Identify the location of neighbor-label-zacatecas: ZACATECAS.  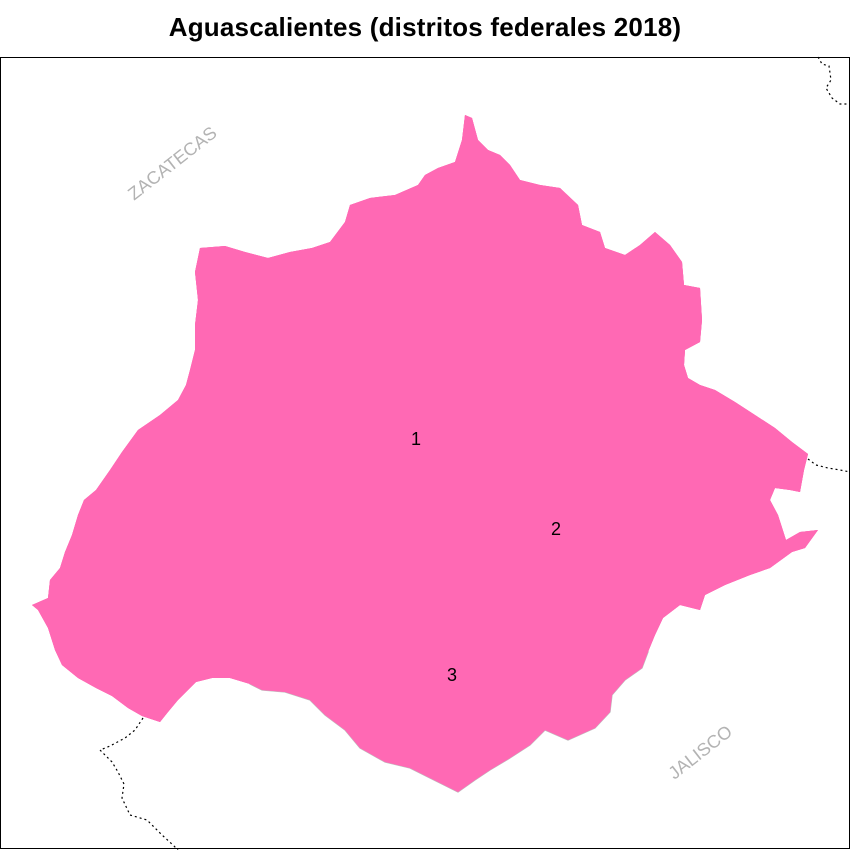
(172, 163).